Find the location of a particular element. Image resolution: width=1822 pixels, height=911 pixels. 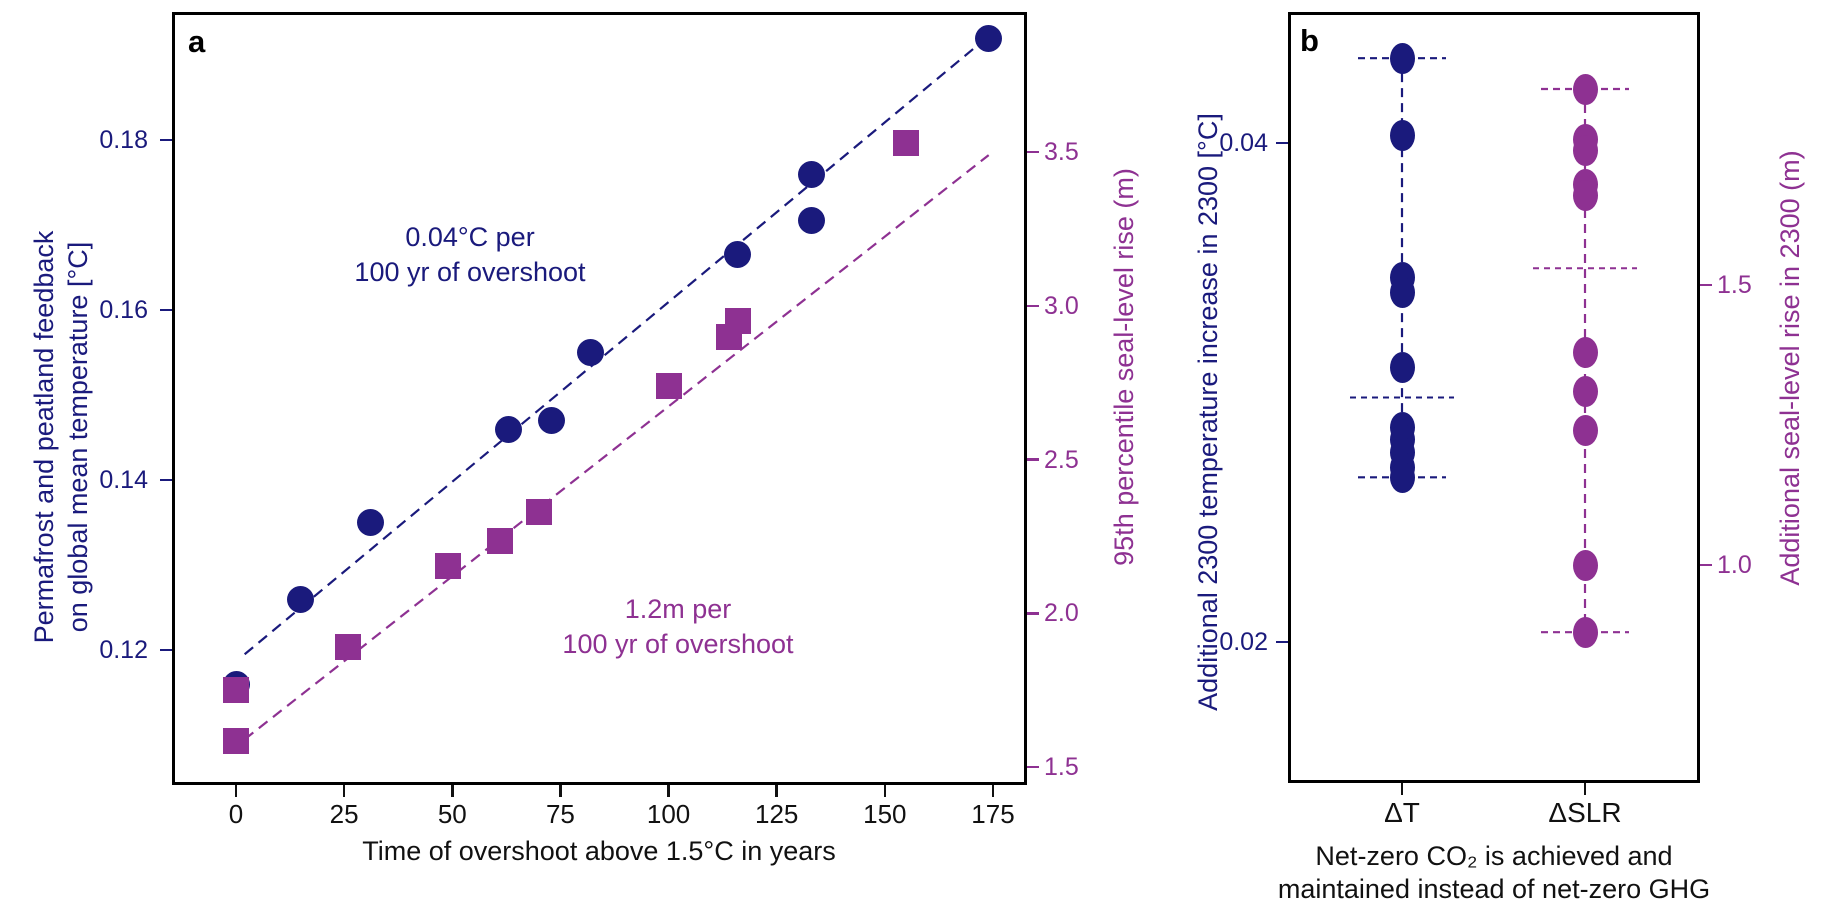

panel-a-left-tick-label: 0.18 is located at coordinates (123, 140).